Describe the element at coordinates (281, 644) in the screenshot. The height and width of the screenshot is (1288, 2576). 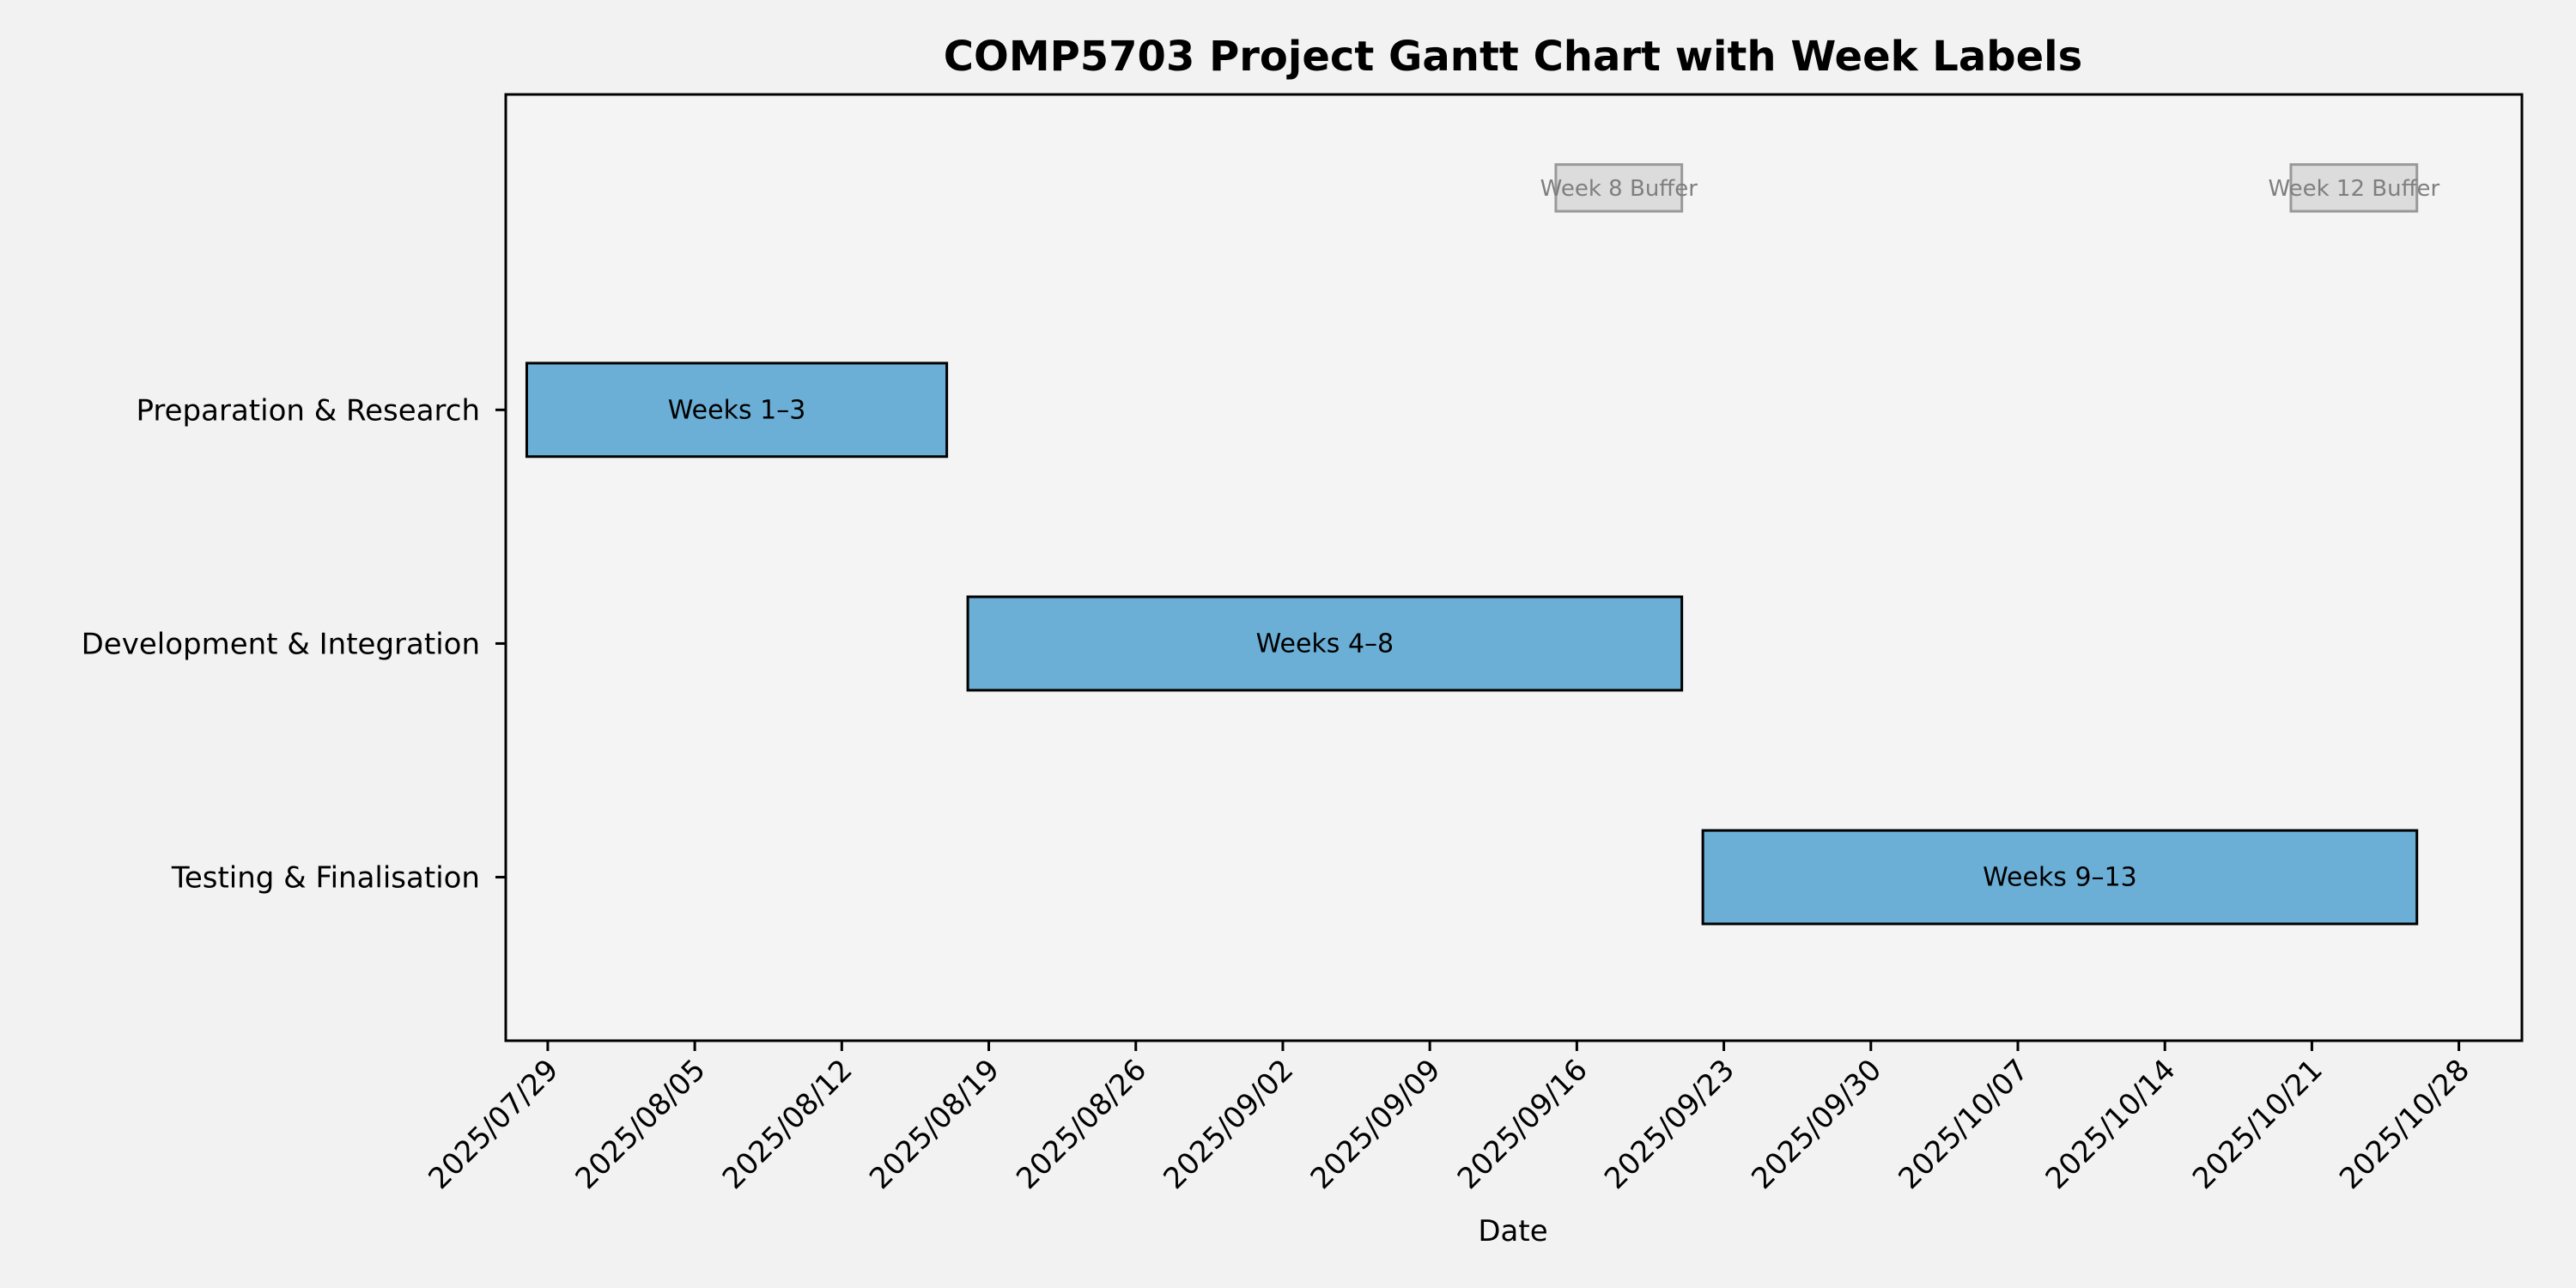
I see `y-tick-label: Development & Integration` at that location.